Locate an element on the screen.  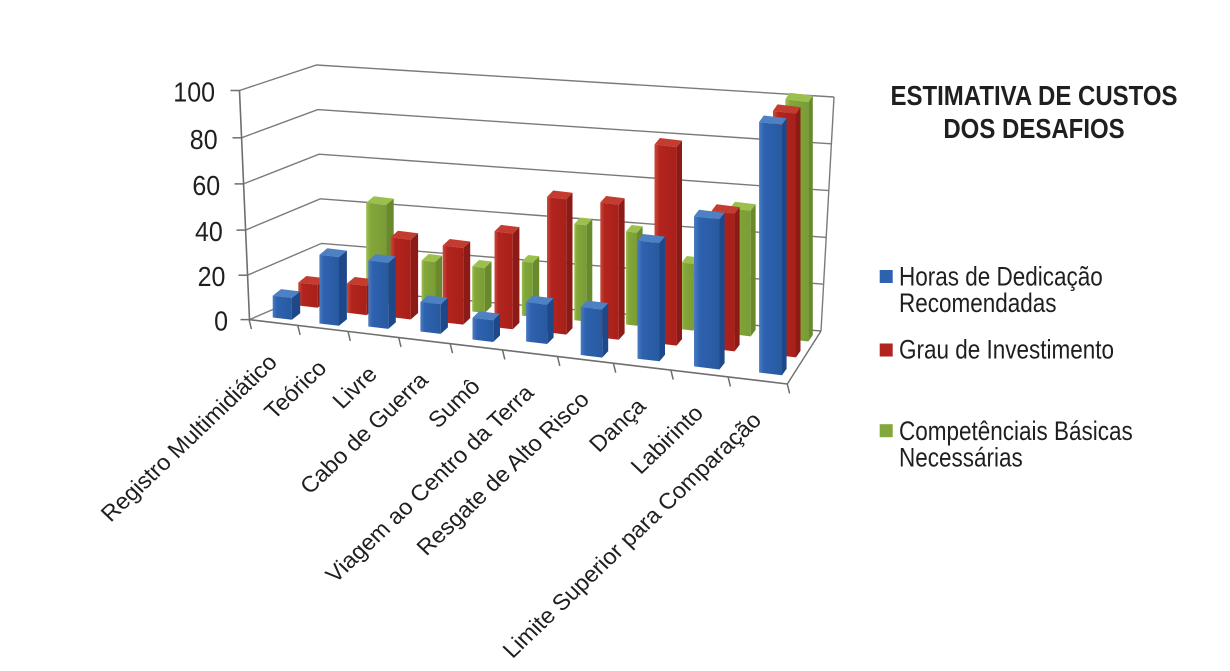
svg-text: 100 is located at coordinates (194, 91).